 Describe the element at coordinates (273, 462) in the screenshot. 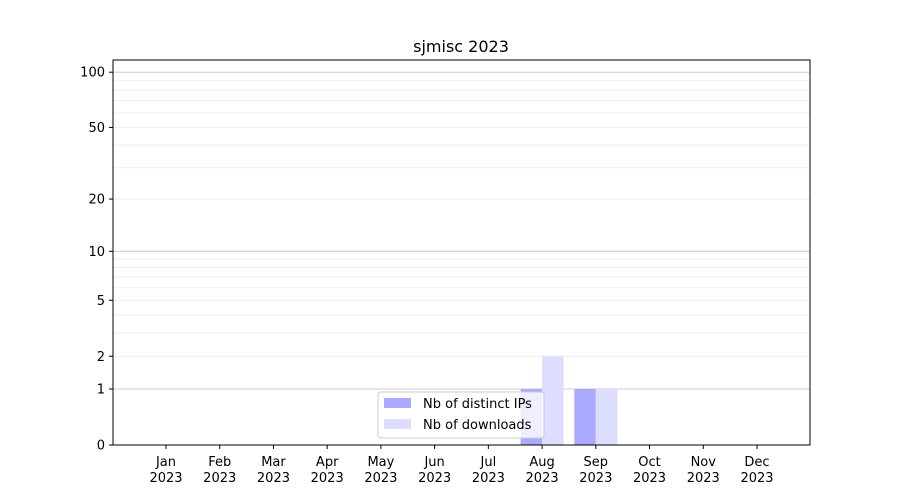

I see `x-tick-label-month: Mar` at that location.